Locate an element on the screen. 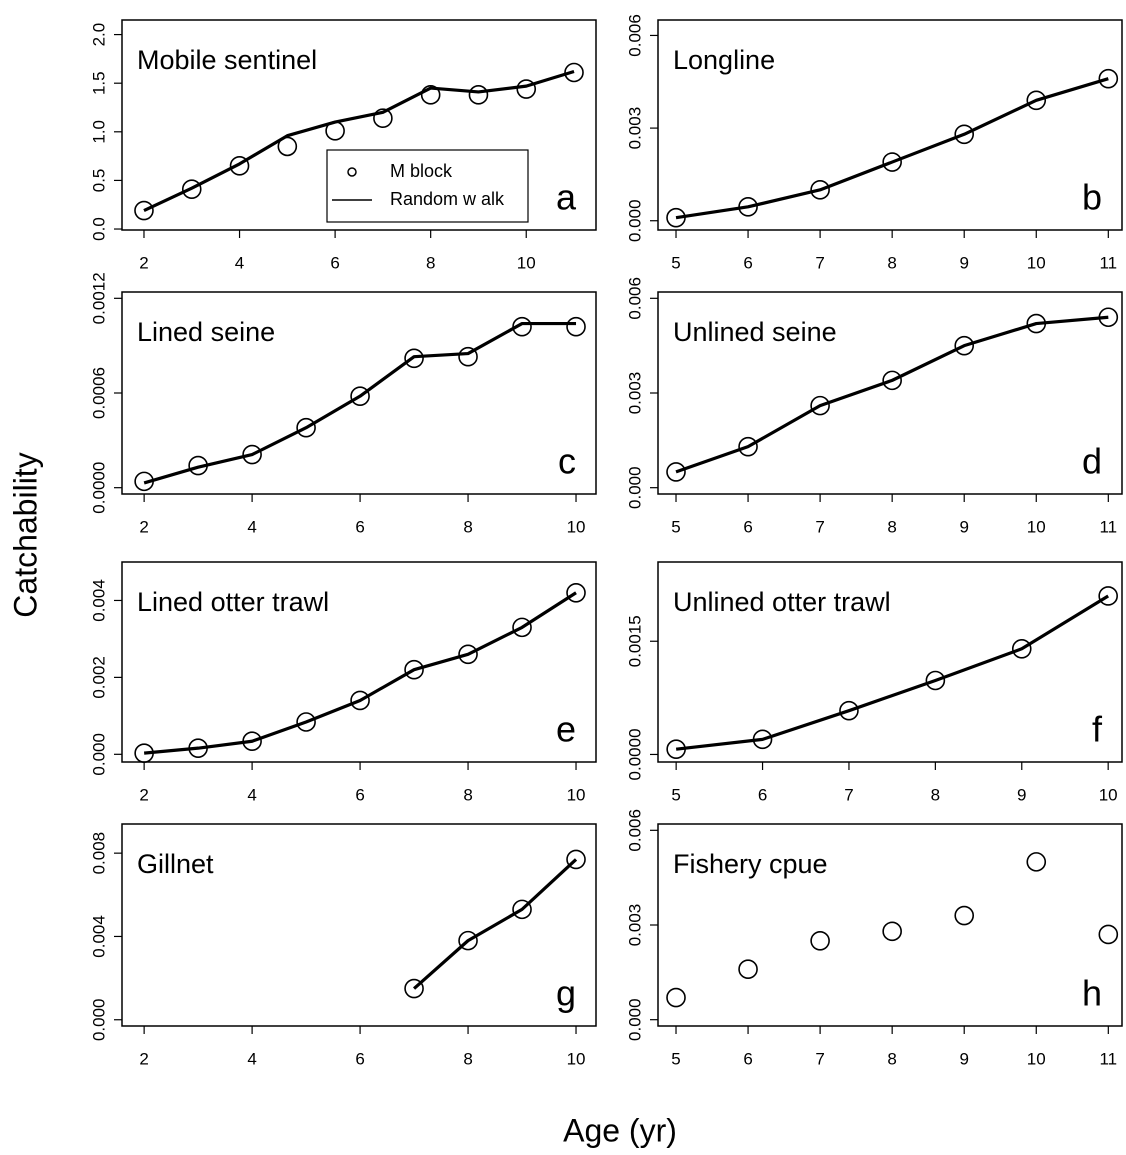 The image size is (1126, 1155). legend-marker is located at coordinates (352, 172).